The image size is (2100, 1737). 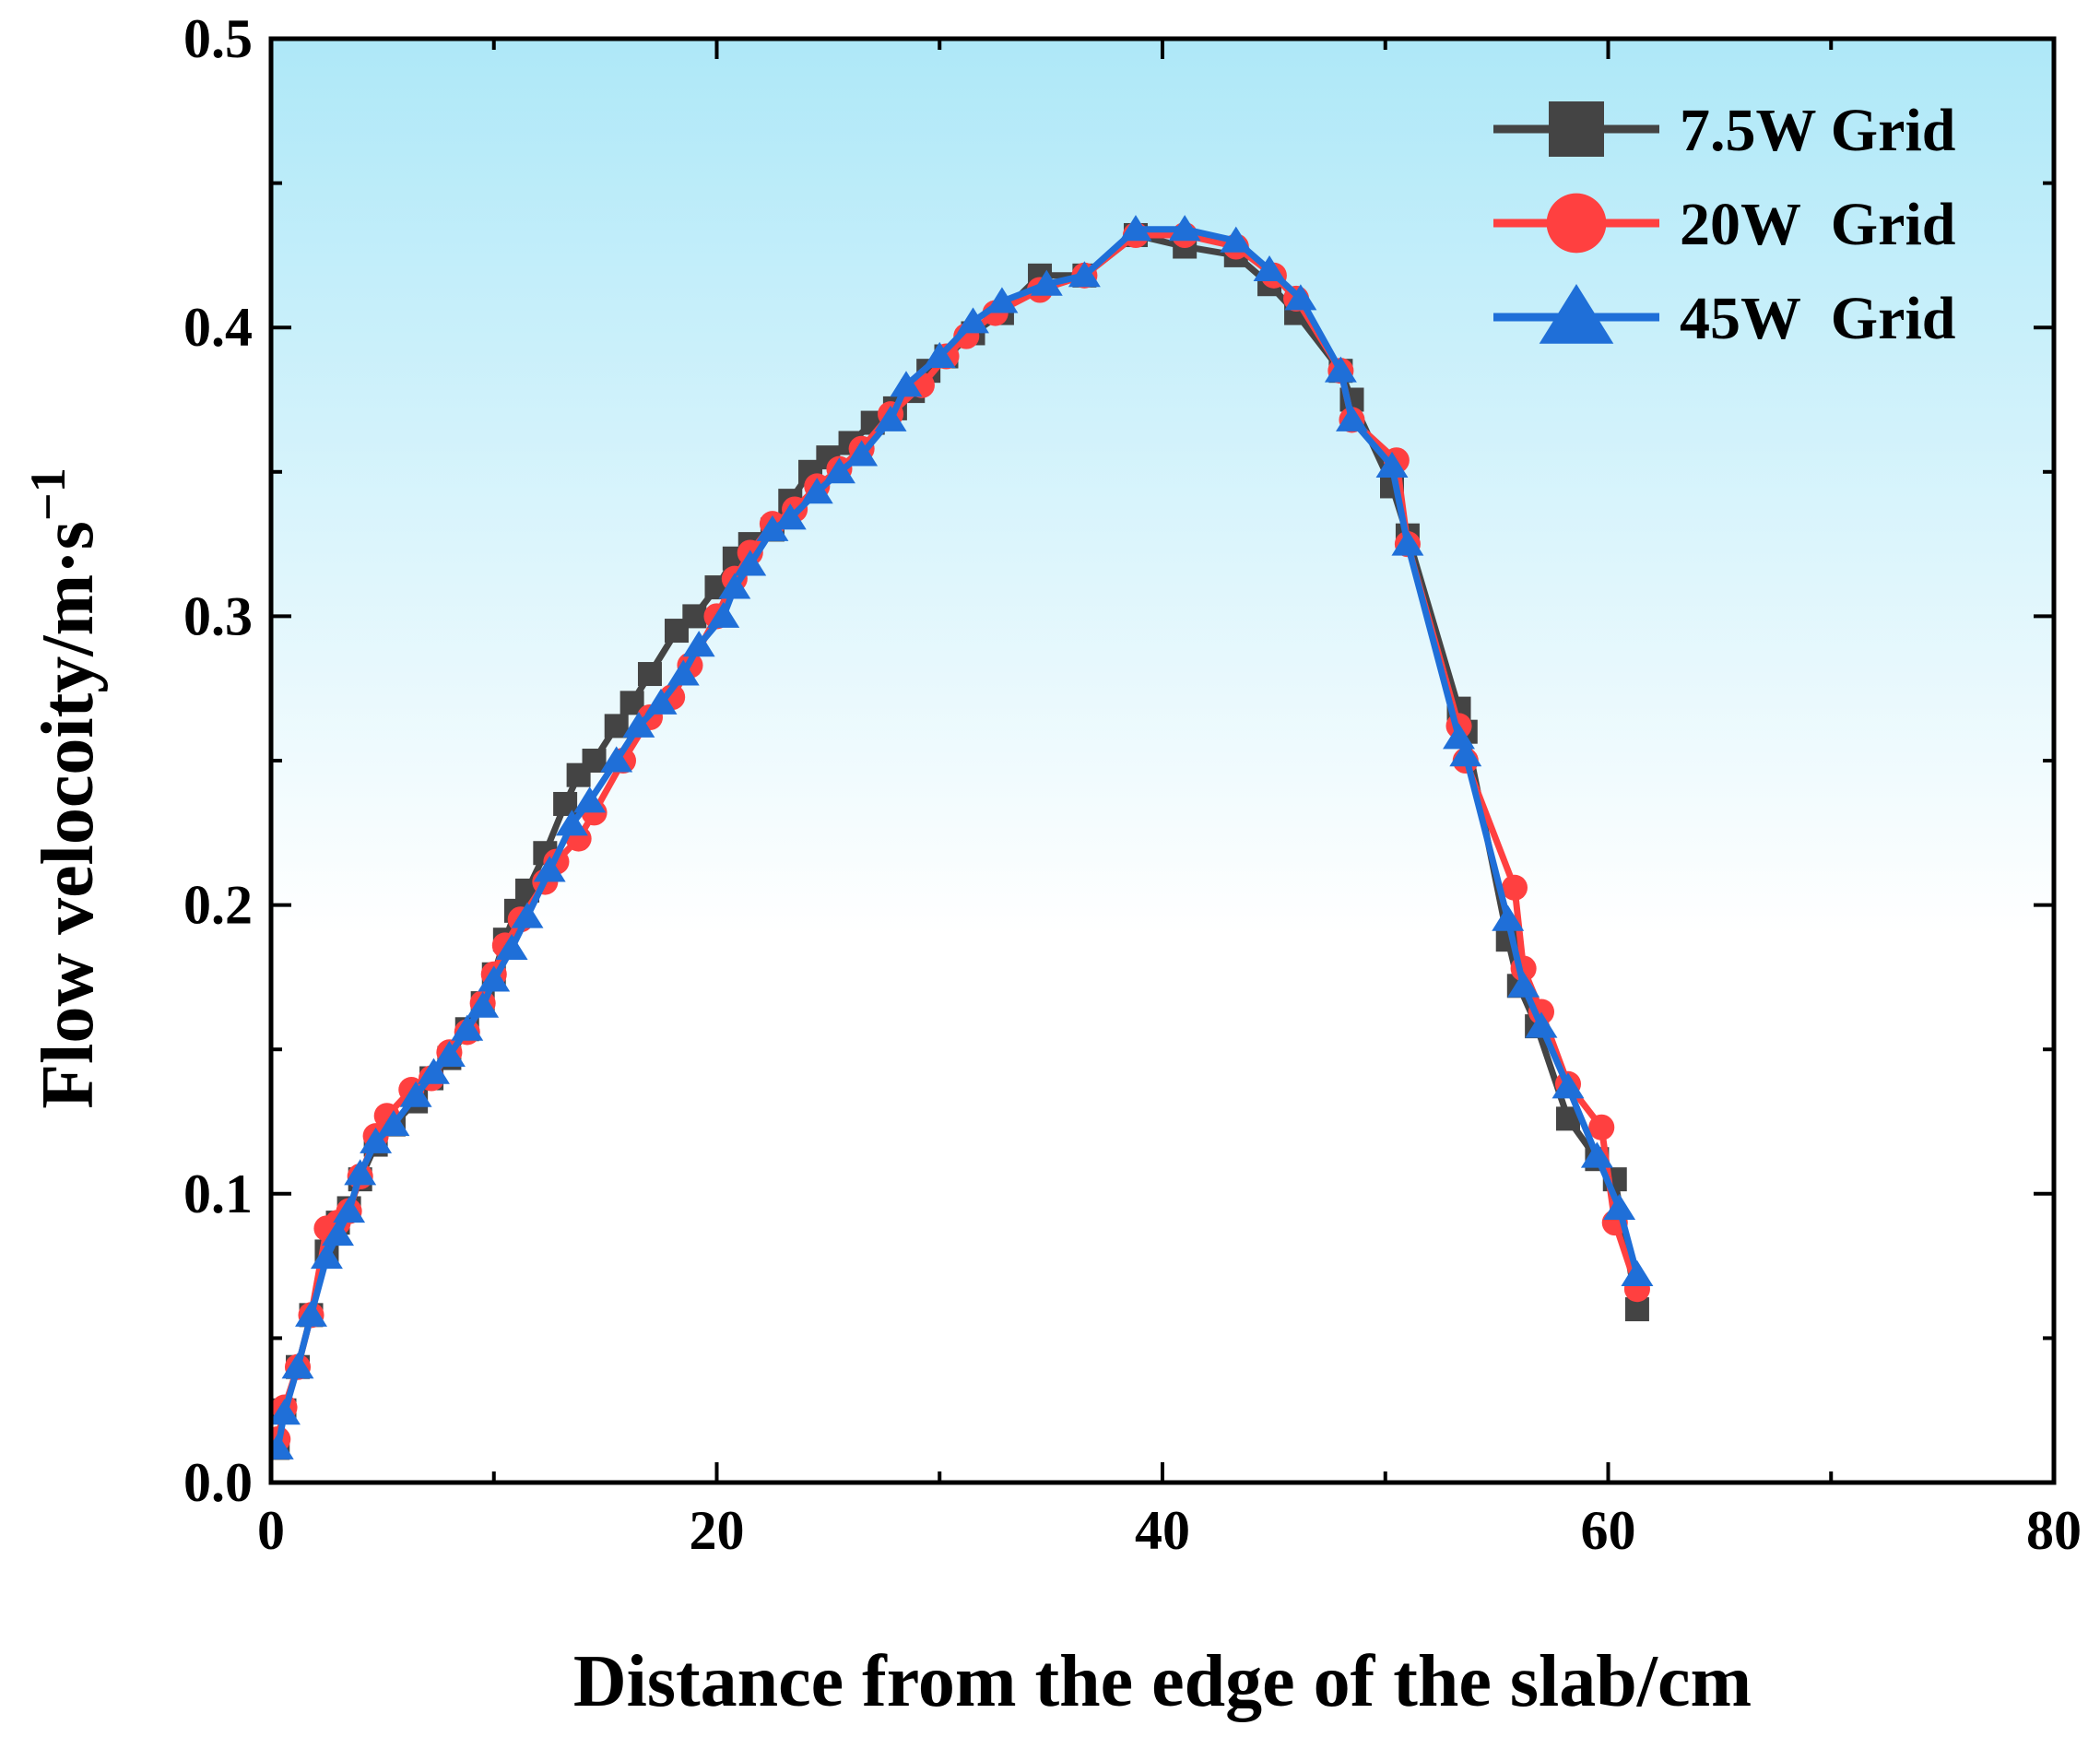 What do you see at coordinates (1163, 1681) in the screenshot?
I see `x-axis-title: Distance from the edge of the slab/cm` at bounding box center [1163, 1681].